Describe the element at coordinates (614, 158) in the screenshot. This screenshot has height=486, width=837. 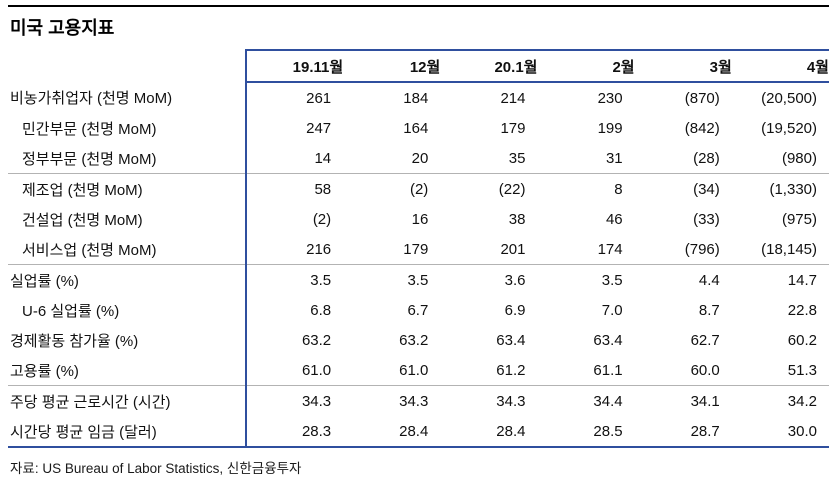
I see `cell-value: 31` at that location.